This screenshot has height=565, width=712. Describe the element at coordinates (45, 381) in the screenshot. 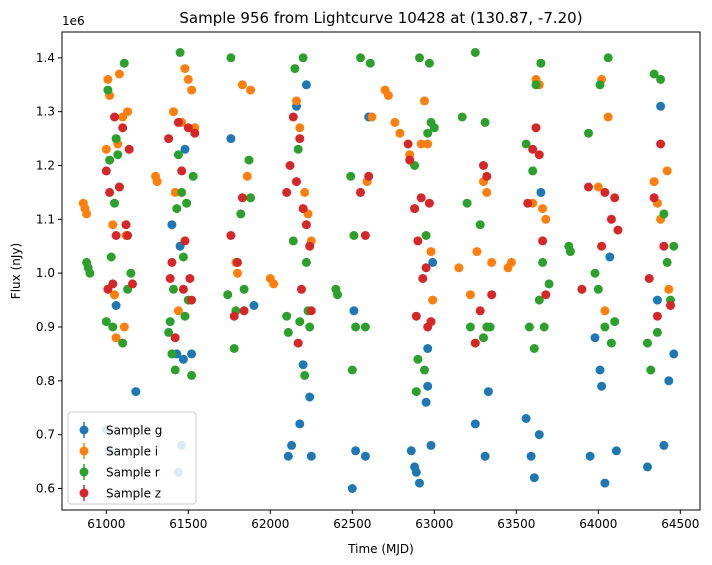

I see `y-tick-label: 0.8` at that location.